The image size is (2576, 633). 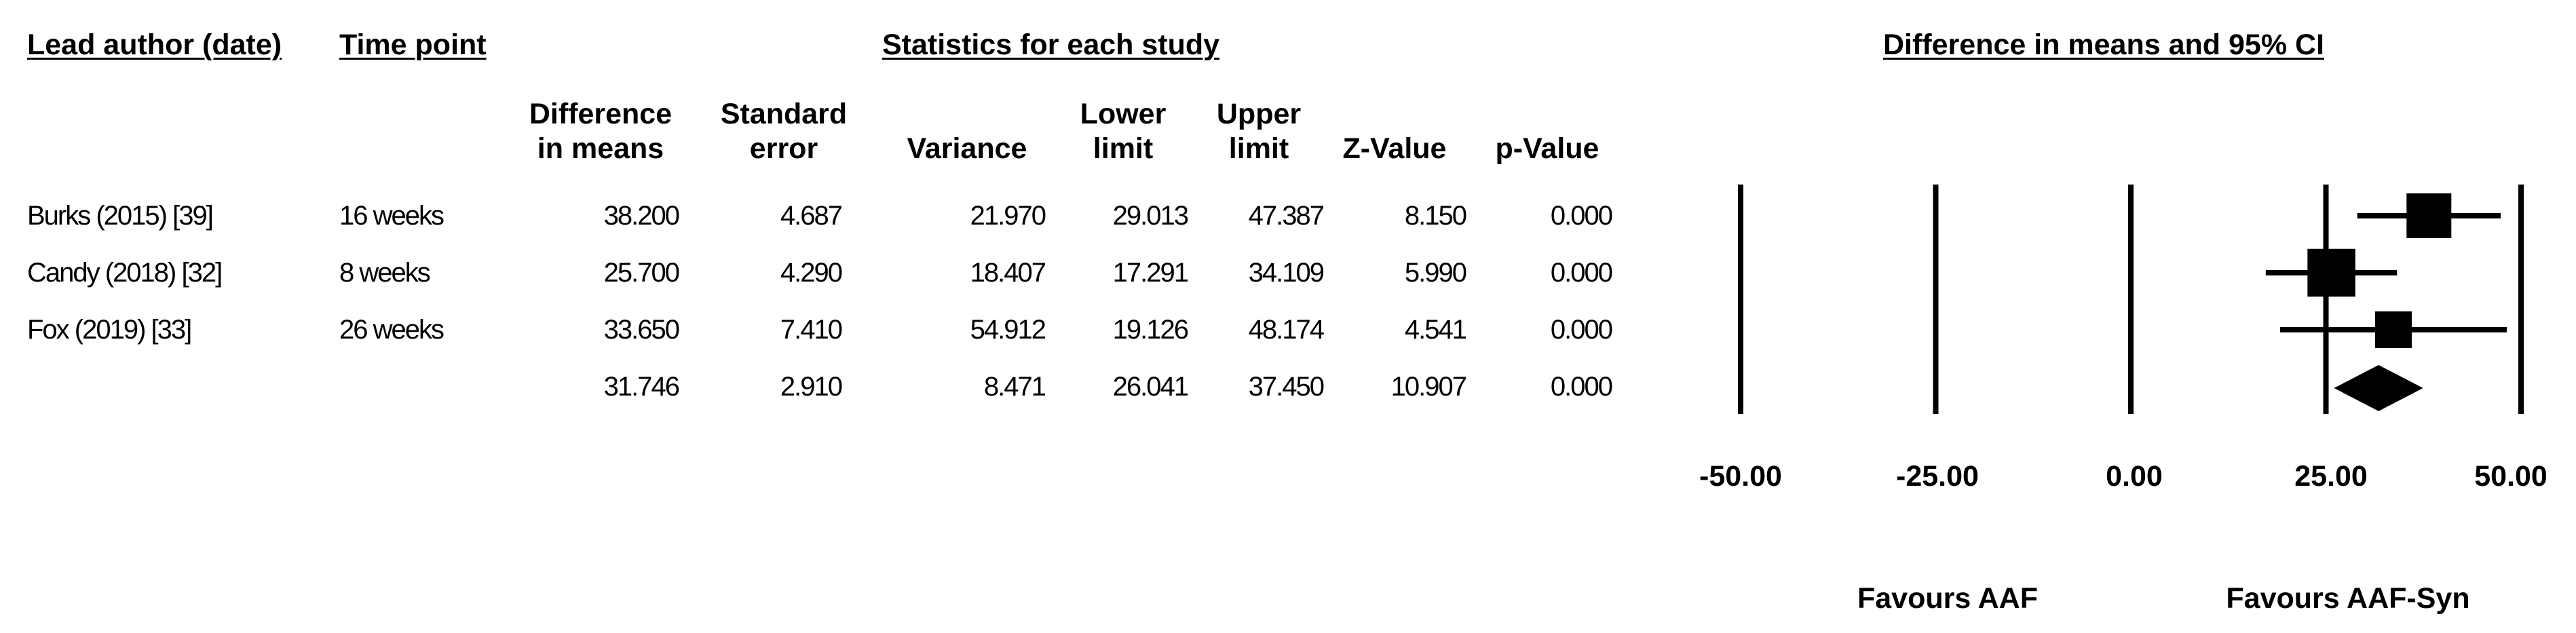 What do you see at coordinates (2348, 598) in the screenshot?
I see `favours-right-label: Favours AAF-Syn` at bounding box center [2348, 598].